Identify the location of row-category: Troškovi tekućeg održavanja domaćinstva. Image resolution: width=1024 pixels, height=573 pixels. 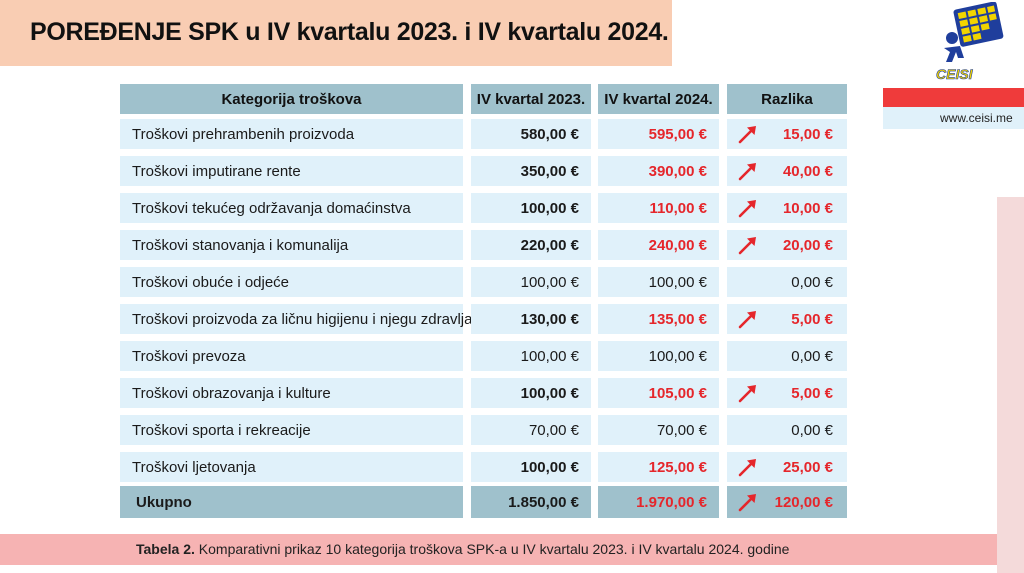
(291, 208).